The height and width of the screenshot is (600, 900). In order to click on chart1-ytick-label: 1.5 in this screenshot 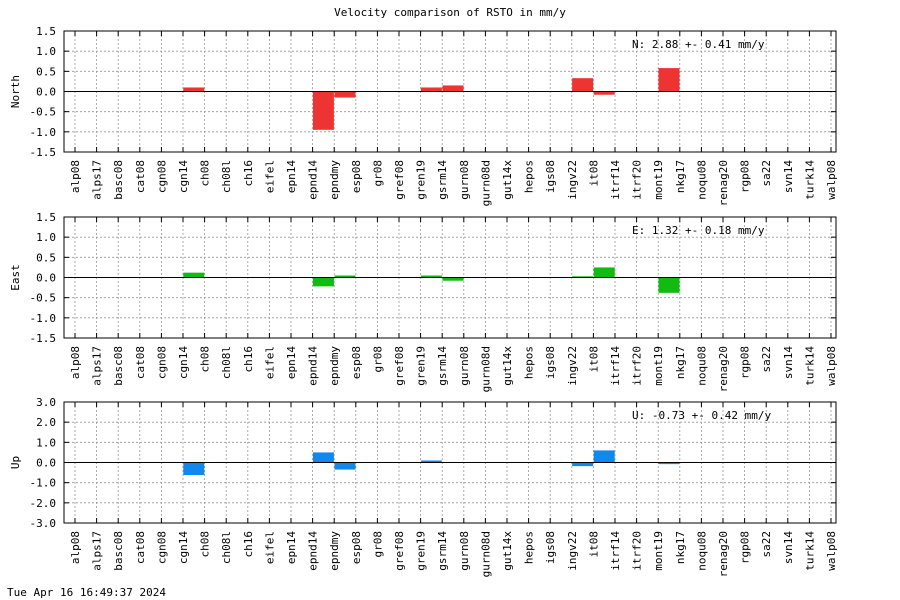, I will do `click(46, 217)`.